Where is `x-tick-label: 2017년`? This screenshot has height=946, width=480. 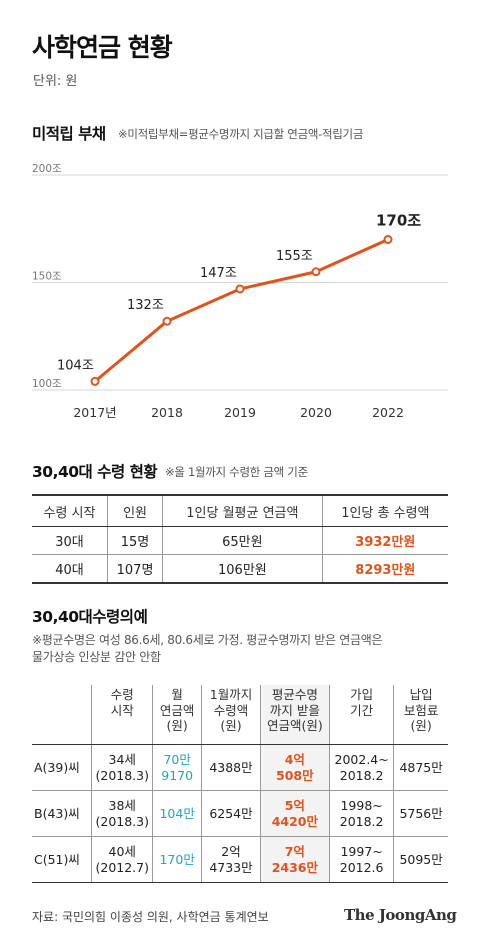
x-tick-label: 2017년 is located at coordinates (94, 412).